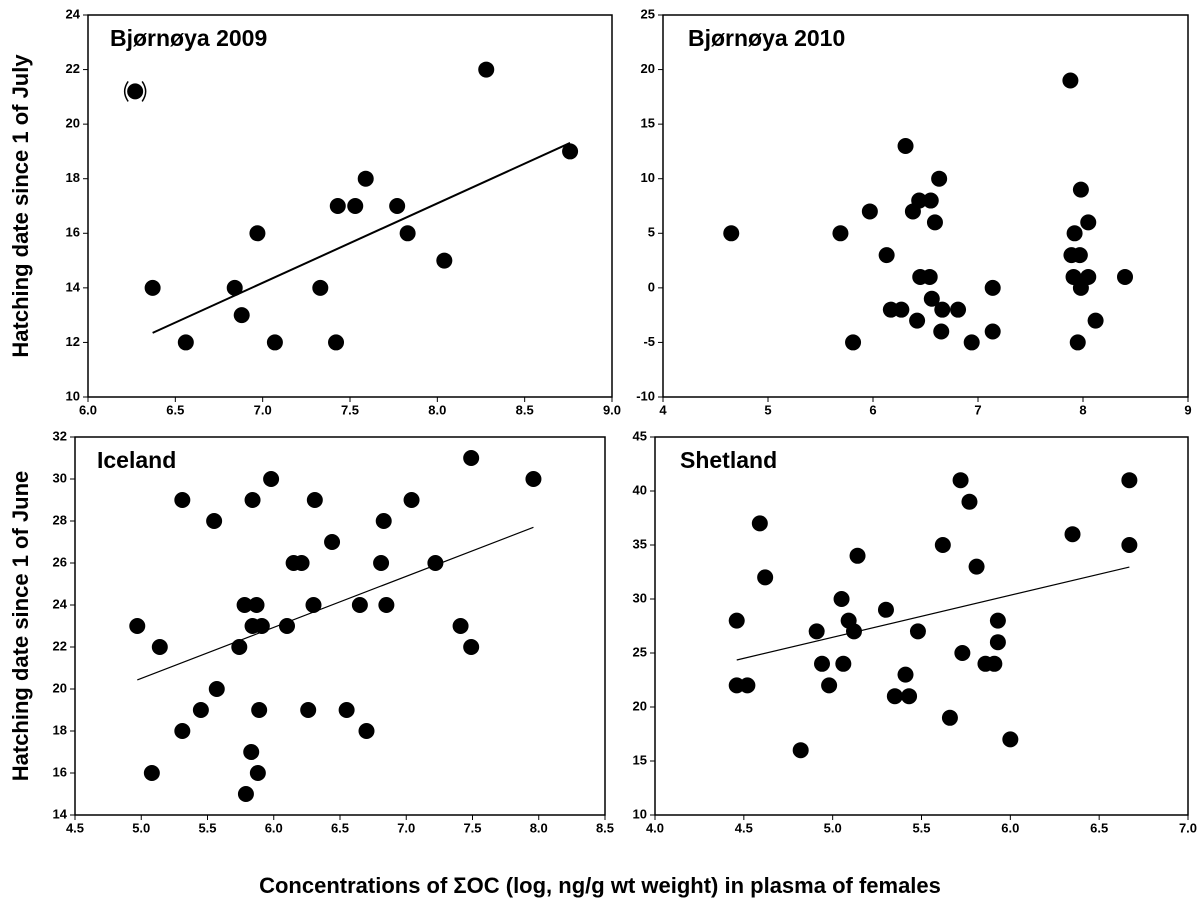  I want to click on x-tick-label: 5, so click(767, 409).